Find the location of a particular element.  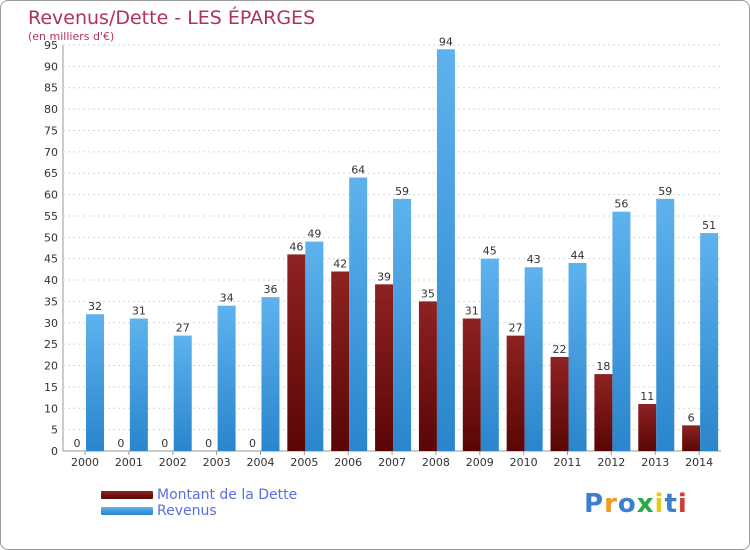

legend-label-debt: Montant de la Dette is located at coordinates (227, 495).